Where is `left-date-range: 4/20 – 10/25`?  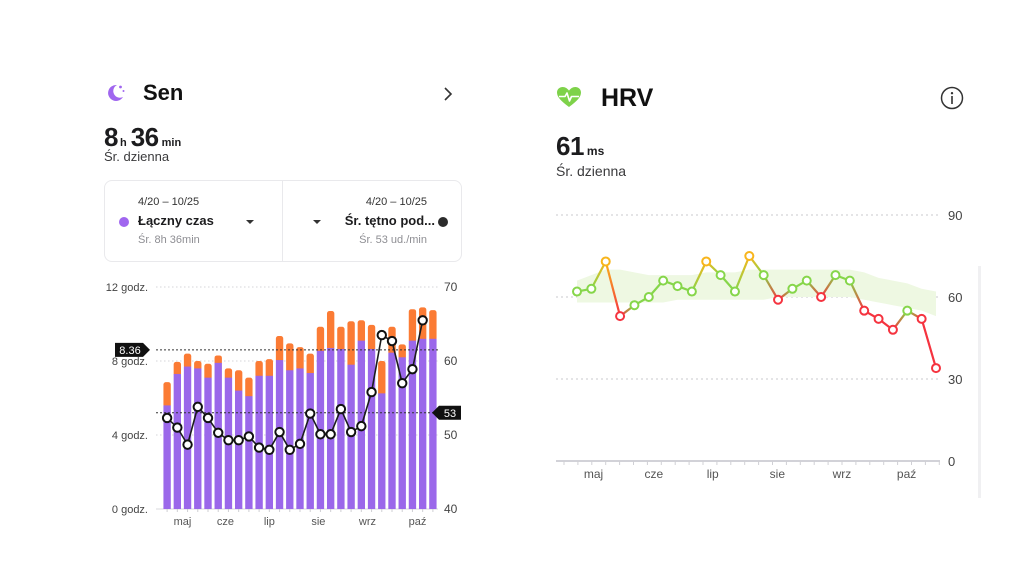
left-date-range: 4/20 – 10/25 is located at coordinates (169, 202).